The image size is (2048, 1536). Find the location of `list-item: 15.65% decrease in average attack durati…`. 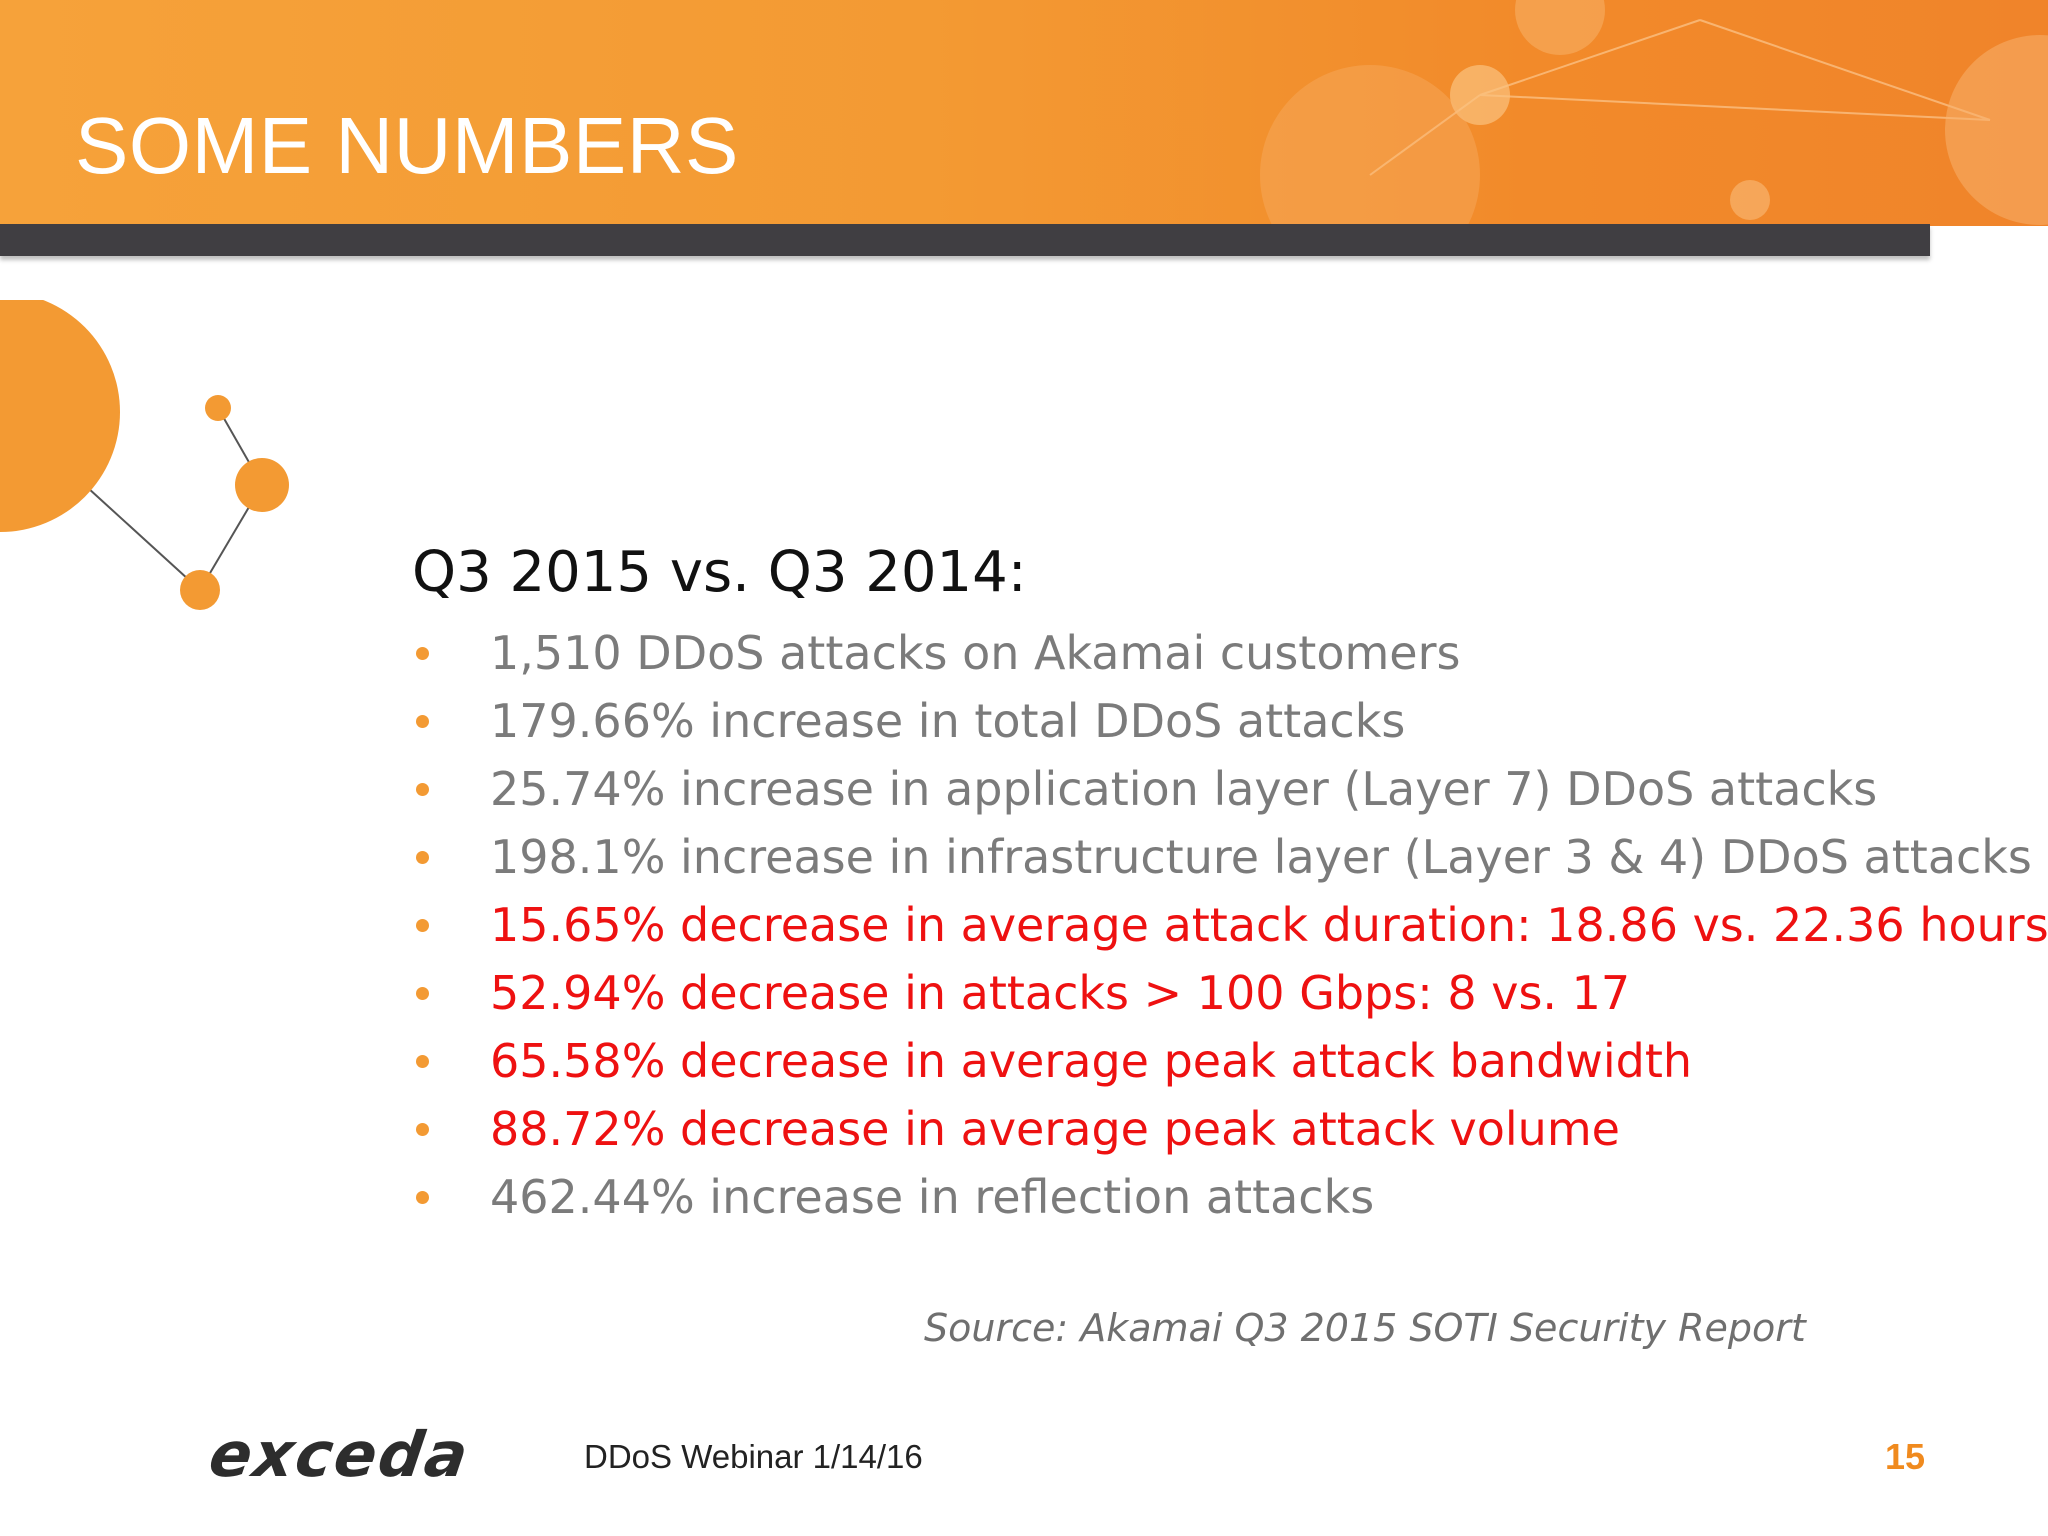

list-item: 15.65% decrease in average attack durati… is located at coordinates (1230, 925).